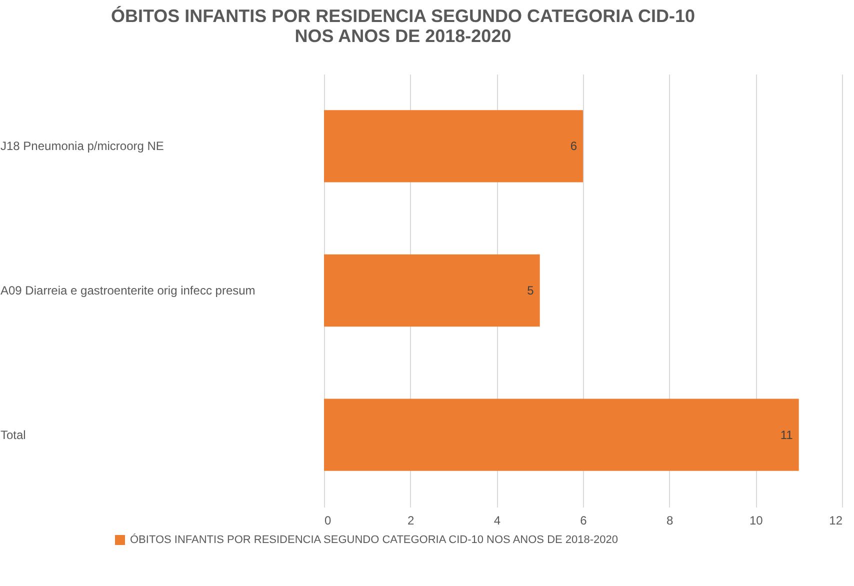  I want to click on x-tick-label: 2, so click(410, 521).